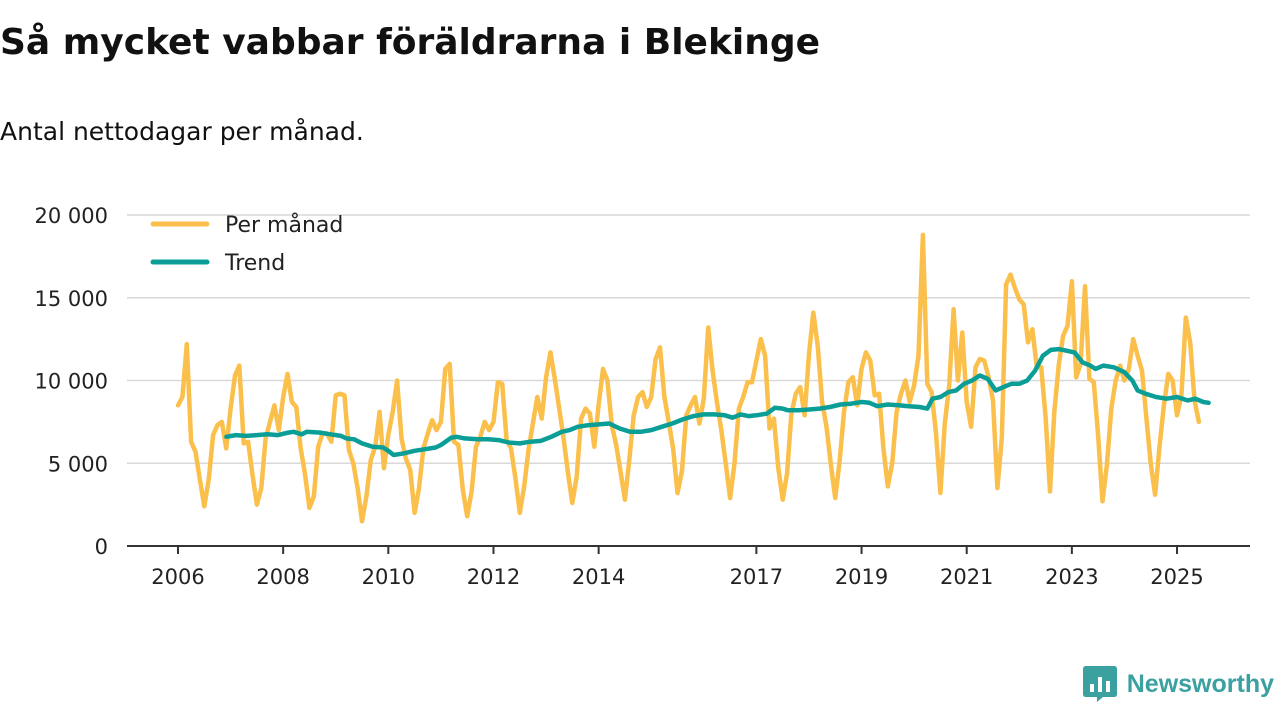  Describe the element at coordinates (598, 577) in the screenshot. I see `x-tick-label: 2014` at that location.